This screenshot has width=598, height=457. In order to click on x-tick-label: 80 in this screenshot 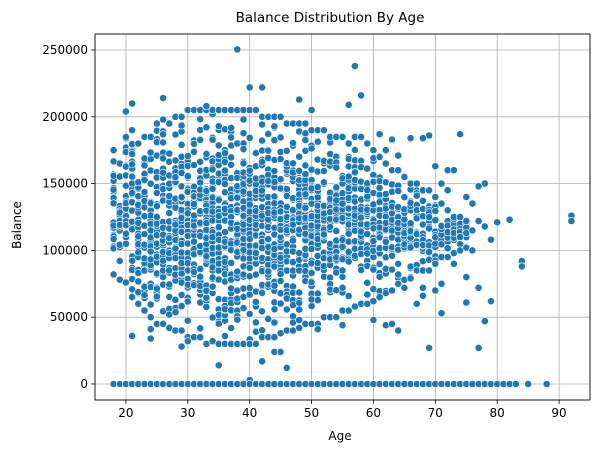, I will do `click(497, 413)`.